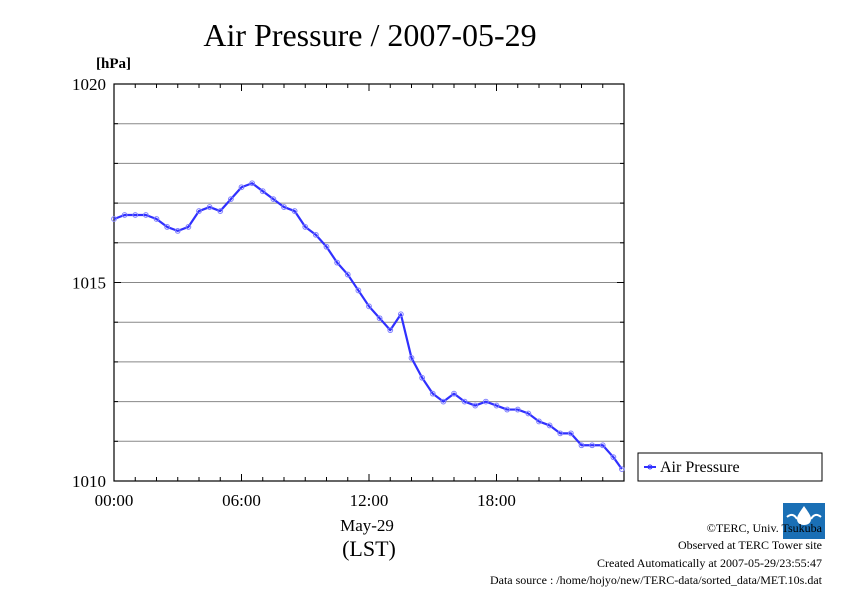  I want to click on wave-icon, so click(804, 516).